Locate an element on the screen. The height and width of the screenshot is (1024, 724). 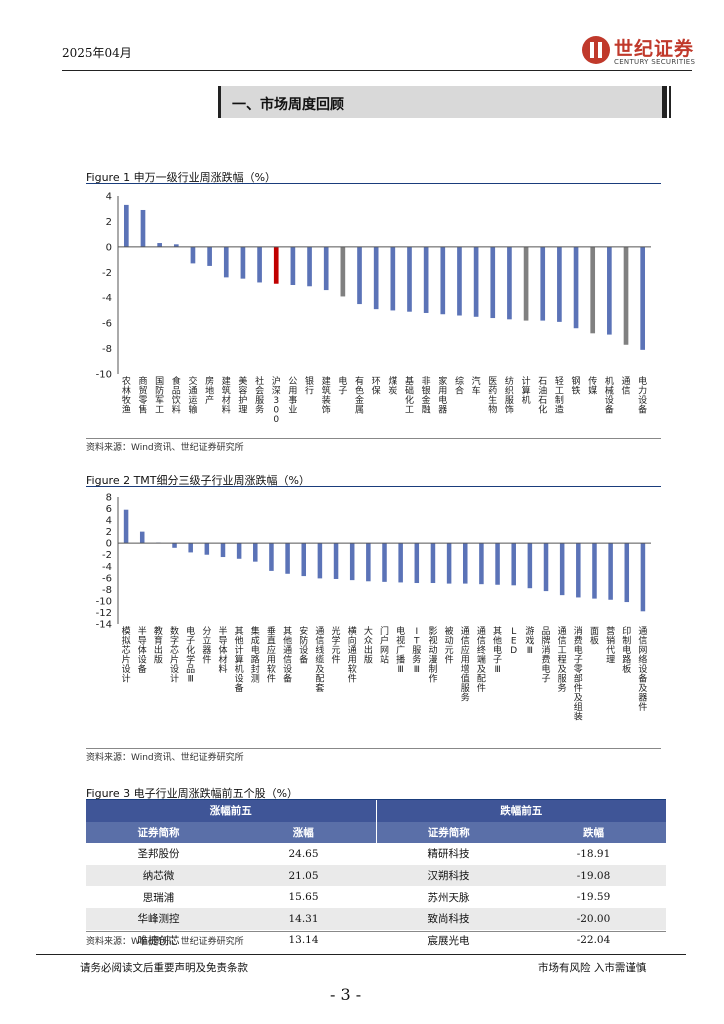
figure2-y-tick-label: -14 is located at coordinates (104, 625).